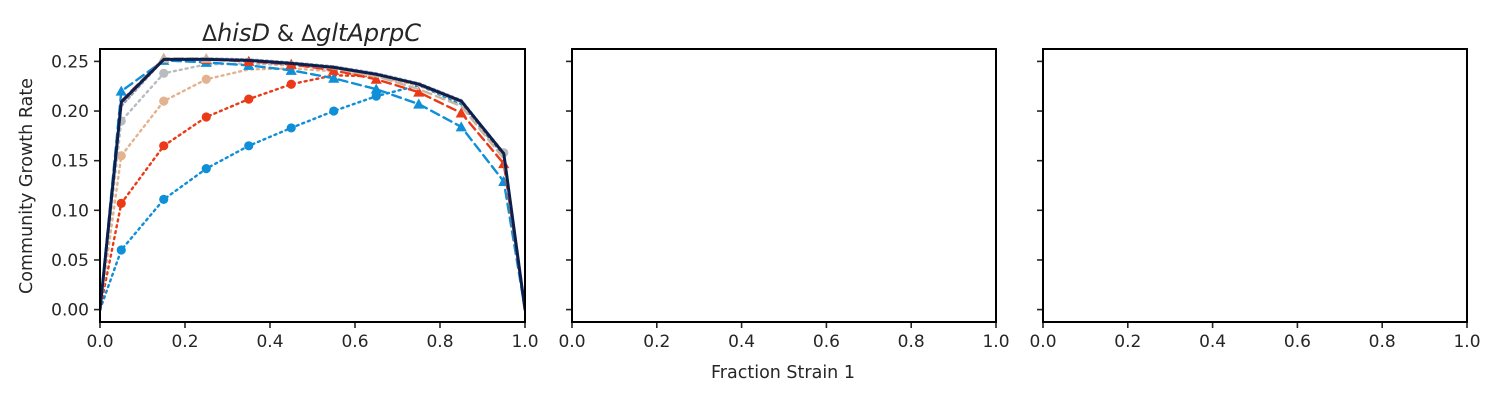 Image resolution: width=1500 pixels, height=400 pixels. I want to click on y-tick-label: 0.00, so click(70, 311).